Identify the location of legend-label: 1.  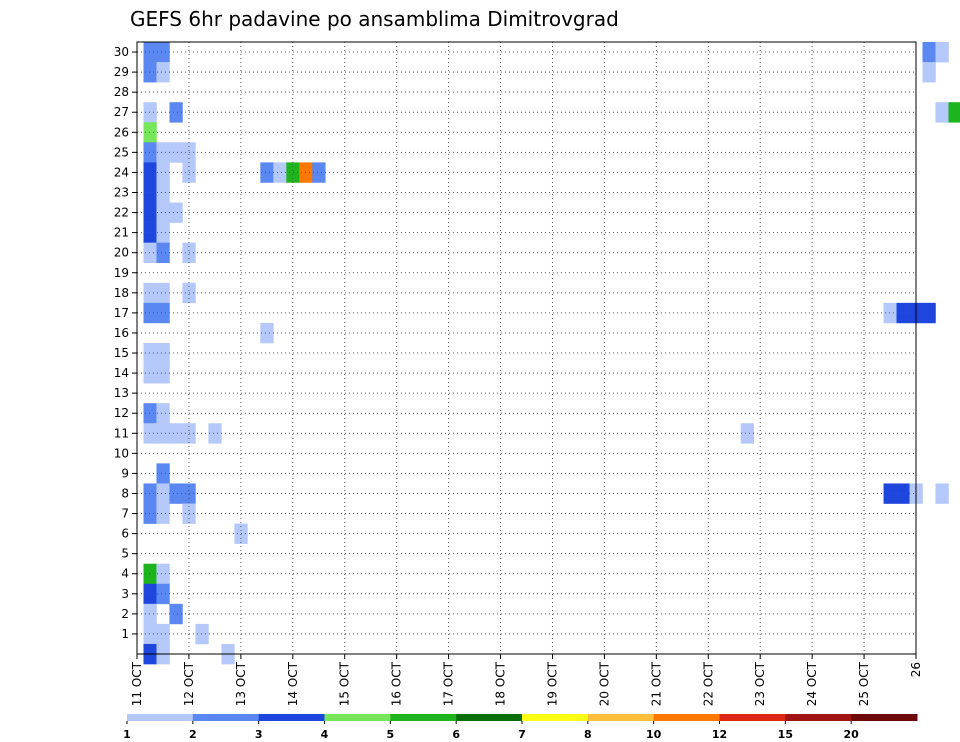
(127, 734).